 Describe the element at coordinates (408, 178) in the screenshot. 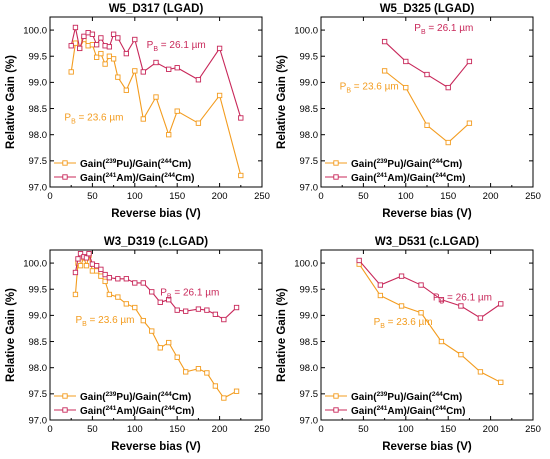

I see `legend-label: Gain(241Am)/Gain(244Cm)` at that location.